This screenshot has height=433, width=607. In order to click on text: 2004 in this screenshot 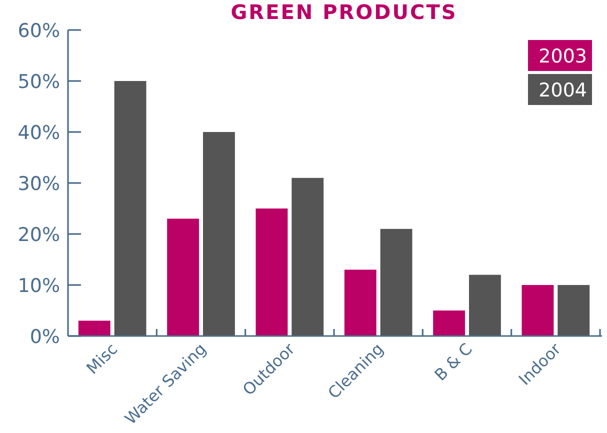, I will do `click(562, 91)`.